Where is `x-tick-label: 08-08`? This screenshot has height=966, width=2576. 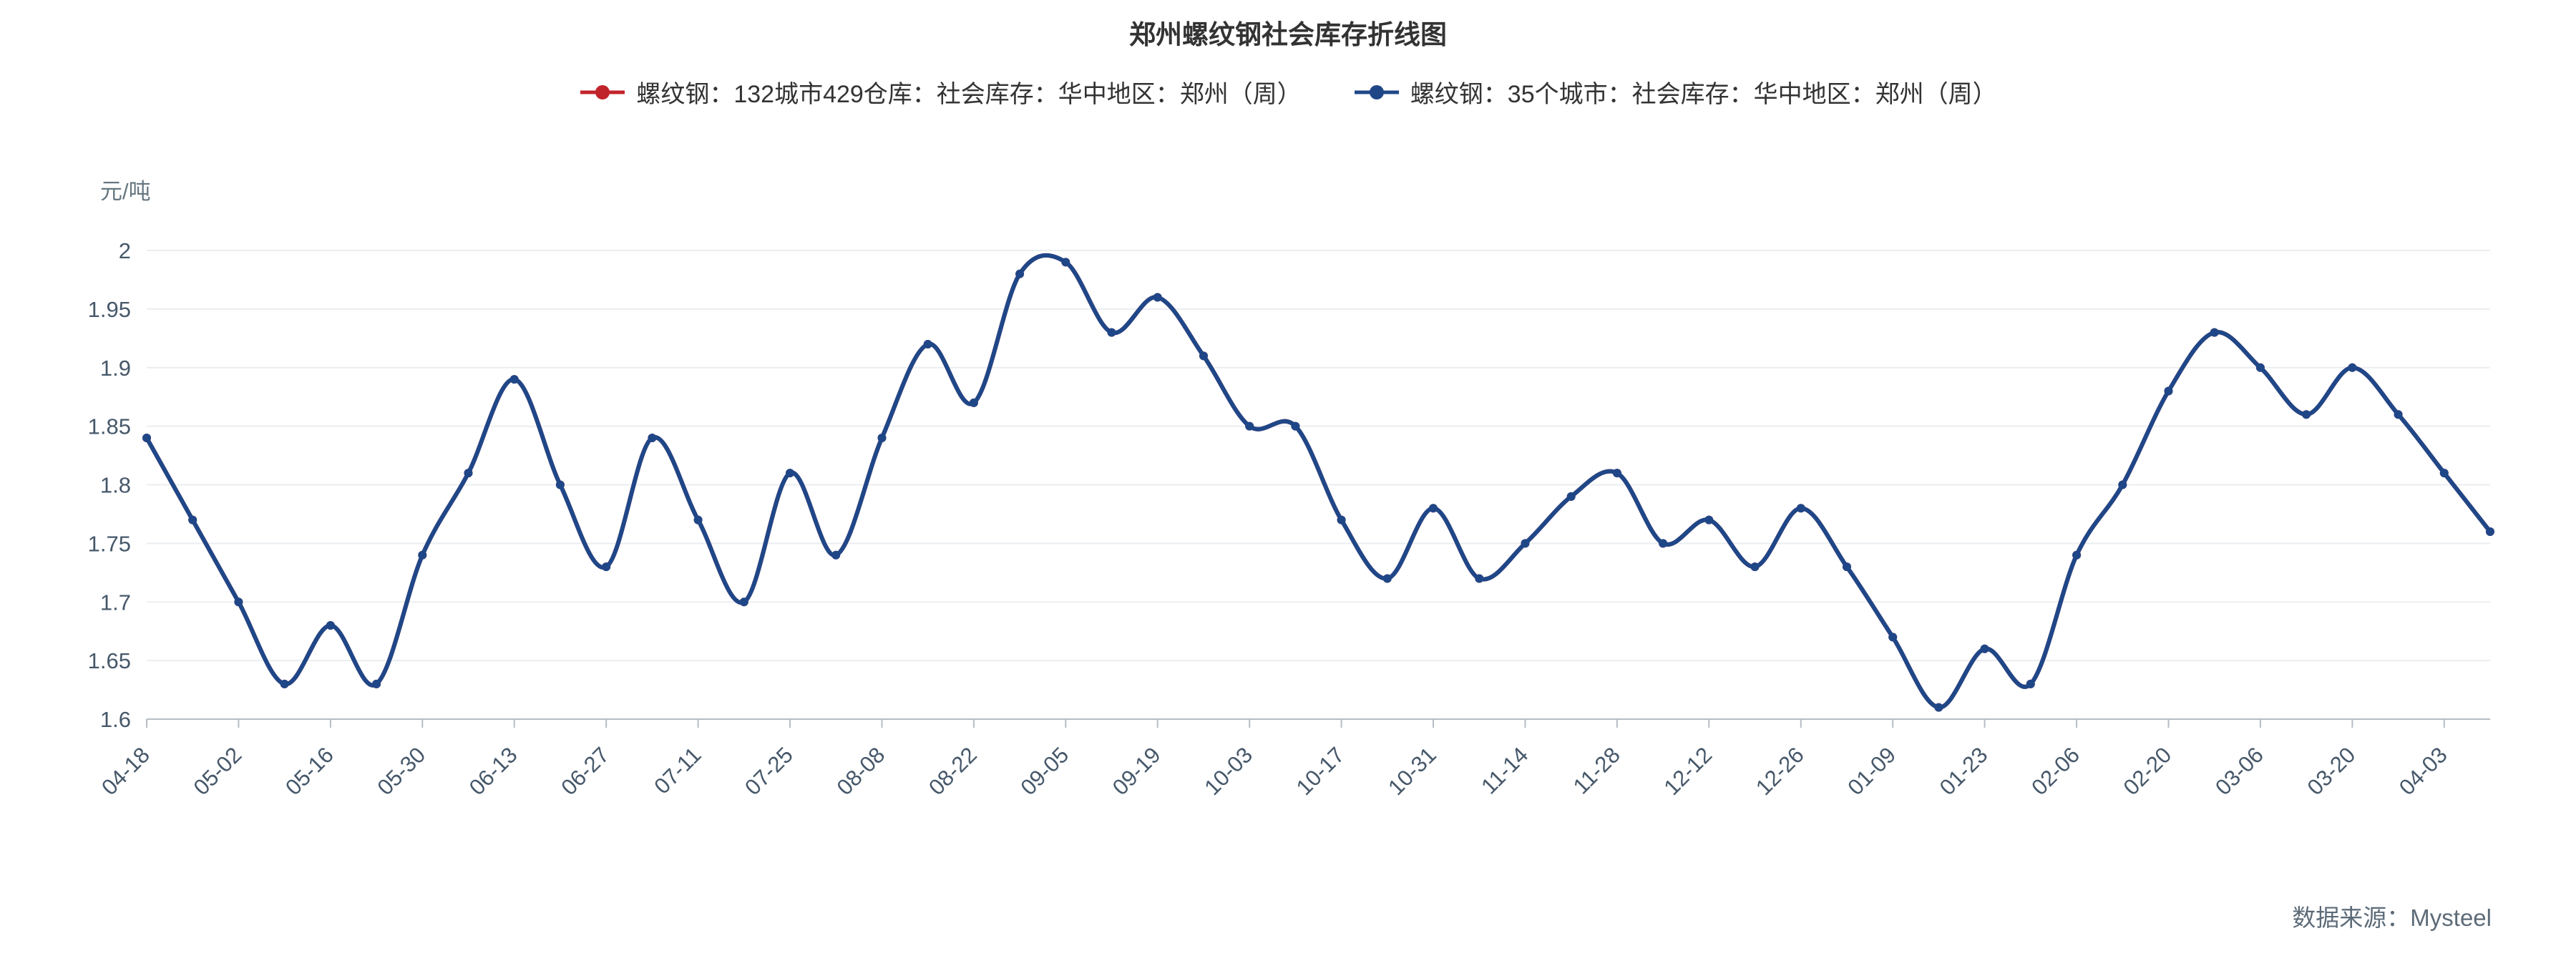 x-tick-label: 08-08 is located at coordinates (861, 771).